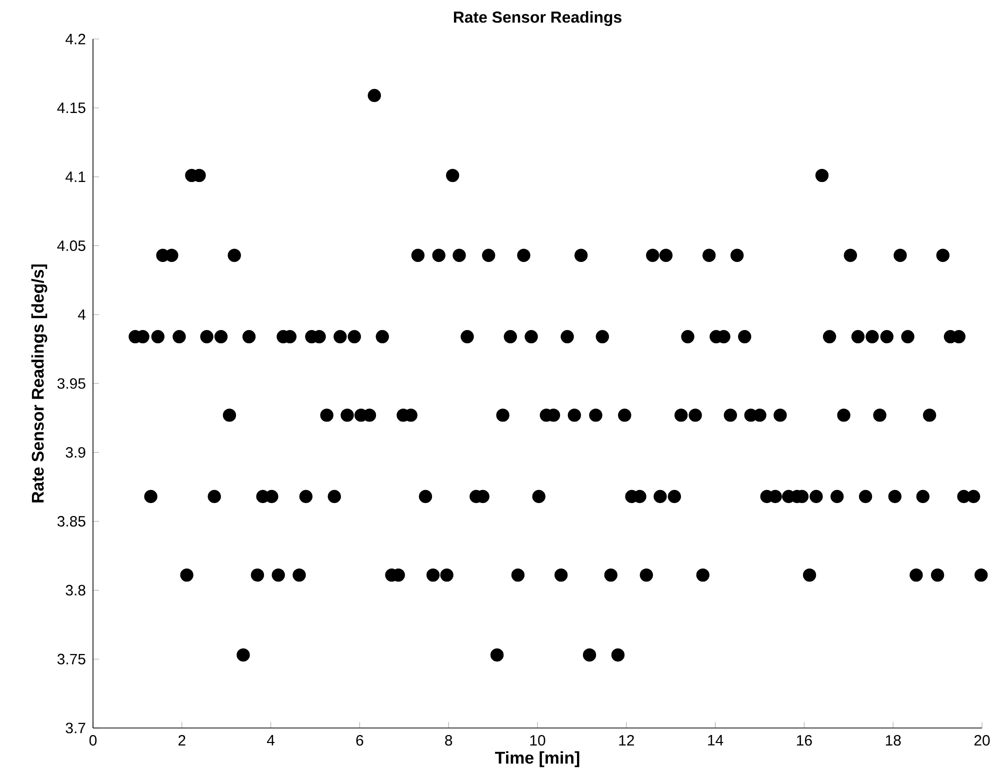 This screenshot has height=779, width=993. What do you see at coordinates (71, 245) in the screenshot?
I see `y-tick-label: 4.05` at bounding box center [71, 245].